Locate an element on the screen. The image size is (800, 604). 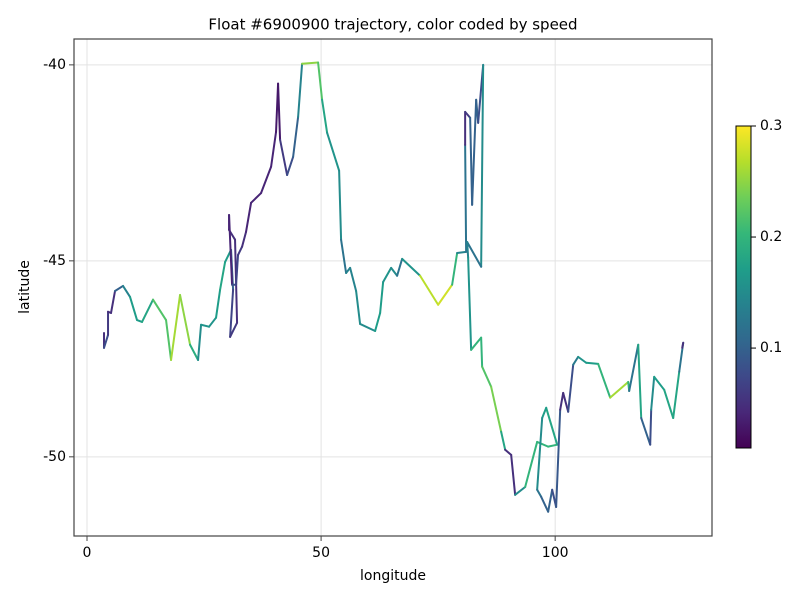
colorbar-tick-label: 0.2 is located at coordinates (771, 237).